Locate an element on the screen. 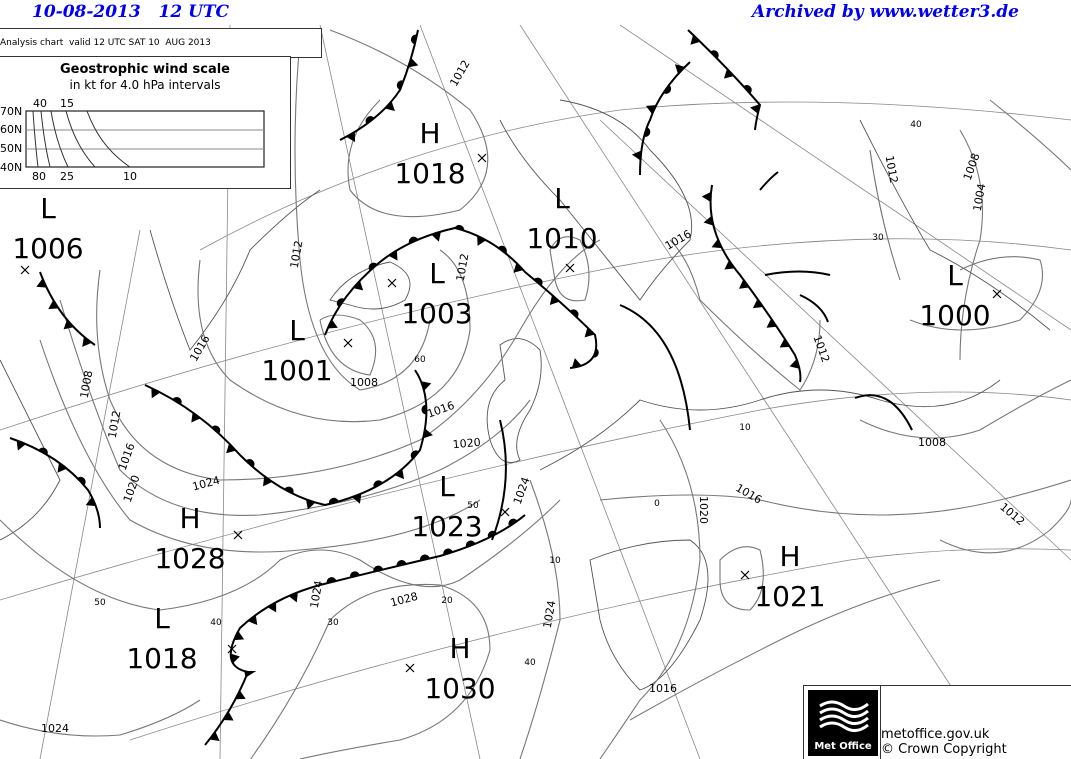  wind-scale-subtitle: in kt for 4.0 hPa intervals is located at coordinates (145, 85).